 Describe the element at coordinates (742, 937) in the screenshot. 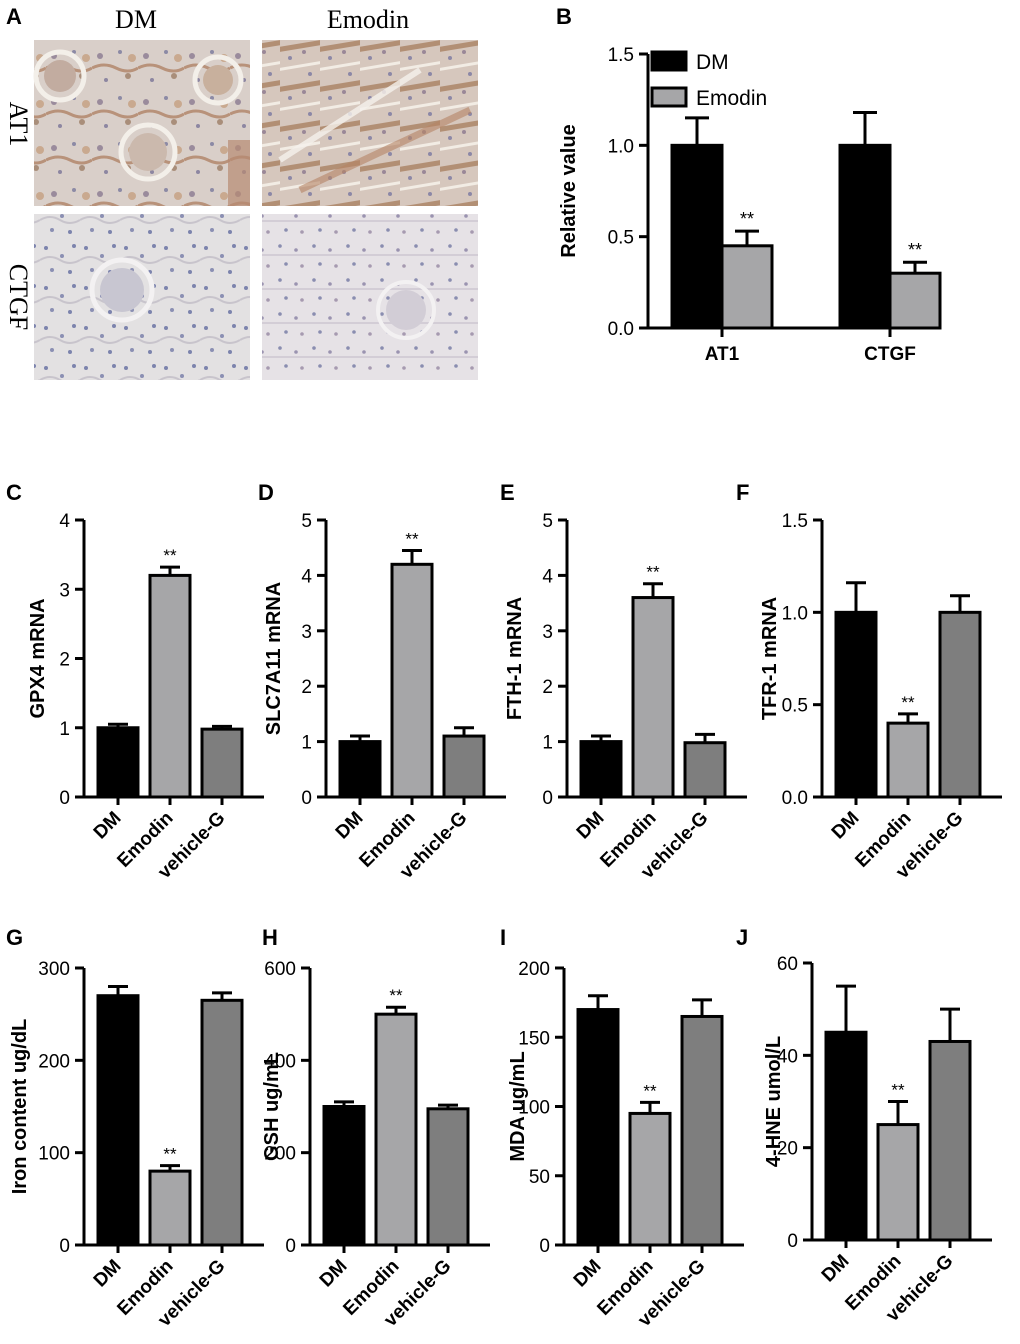

I see `panel-j-letter: J` at that location.